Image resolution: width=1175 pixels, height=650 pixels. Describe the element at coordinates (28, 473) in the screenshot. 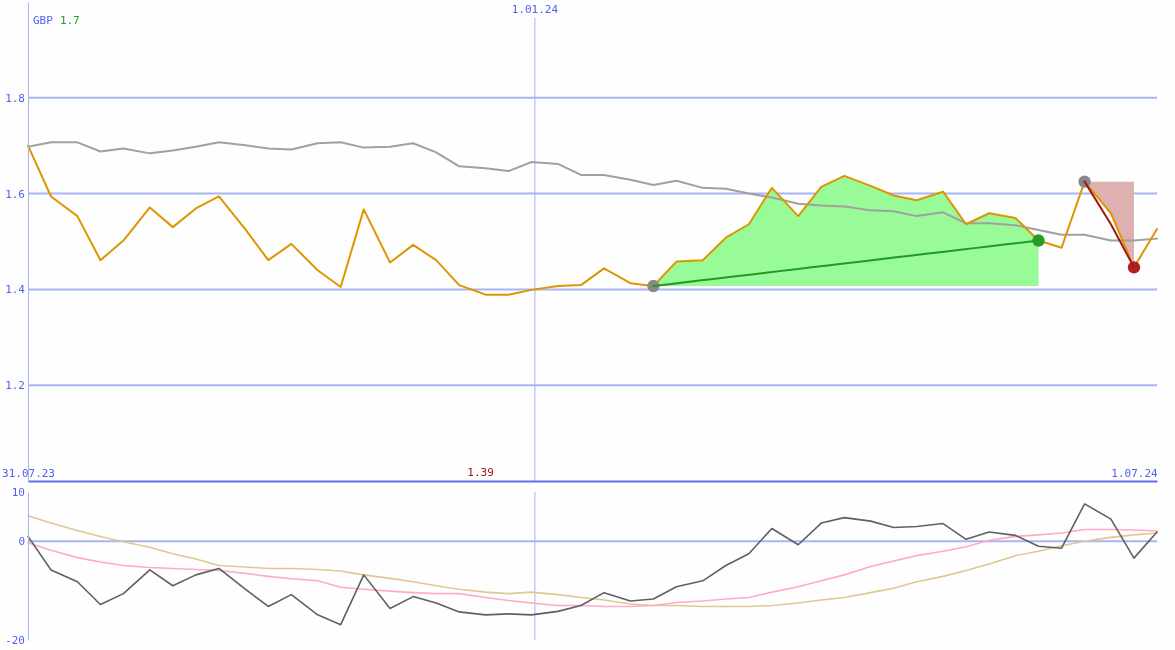

I see `x-tick-label: 31.07.23` at that location.